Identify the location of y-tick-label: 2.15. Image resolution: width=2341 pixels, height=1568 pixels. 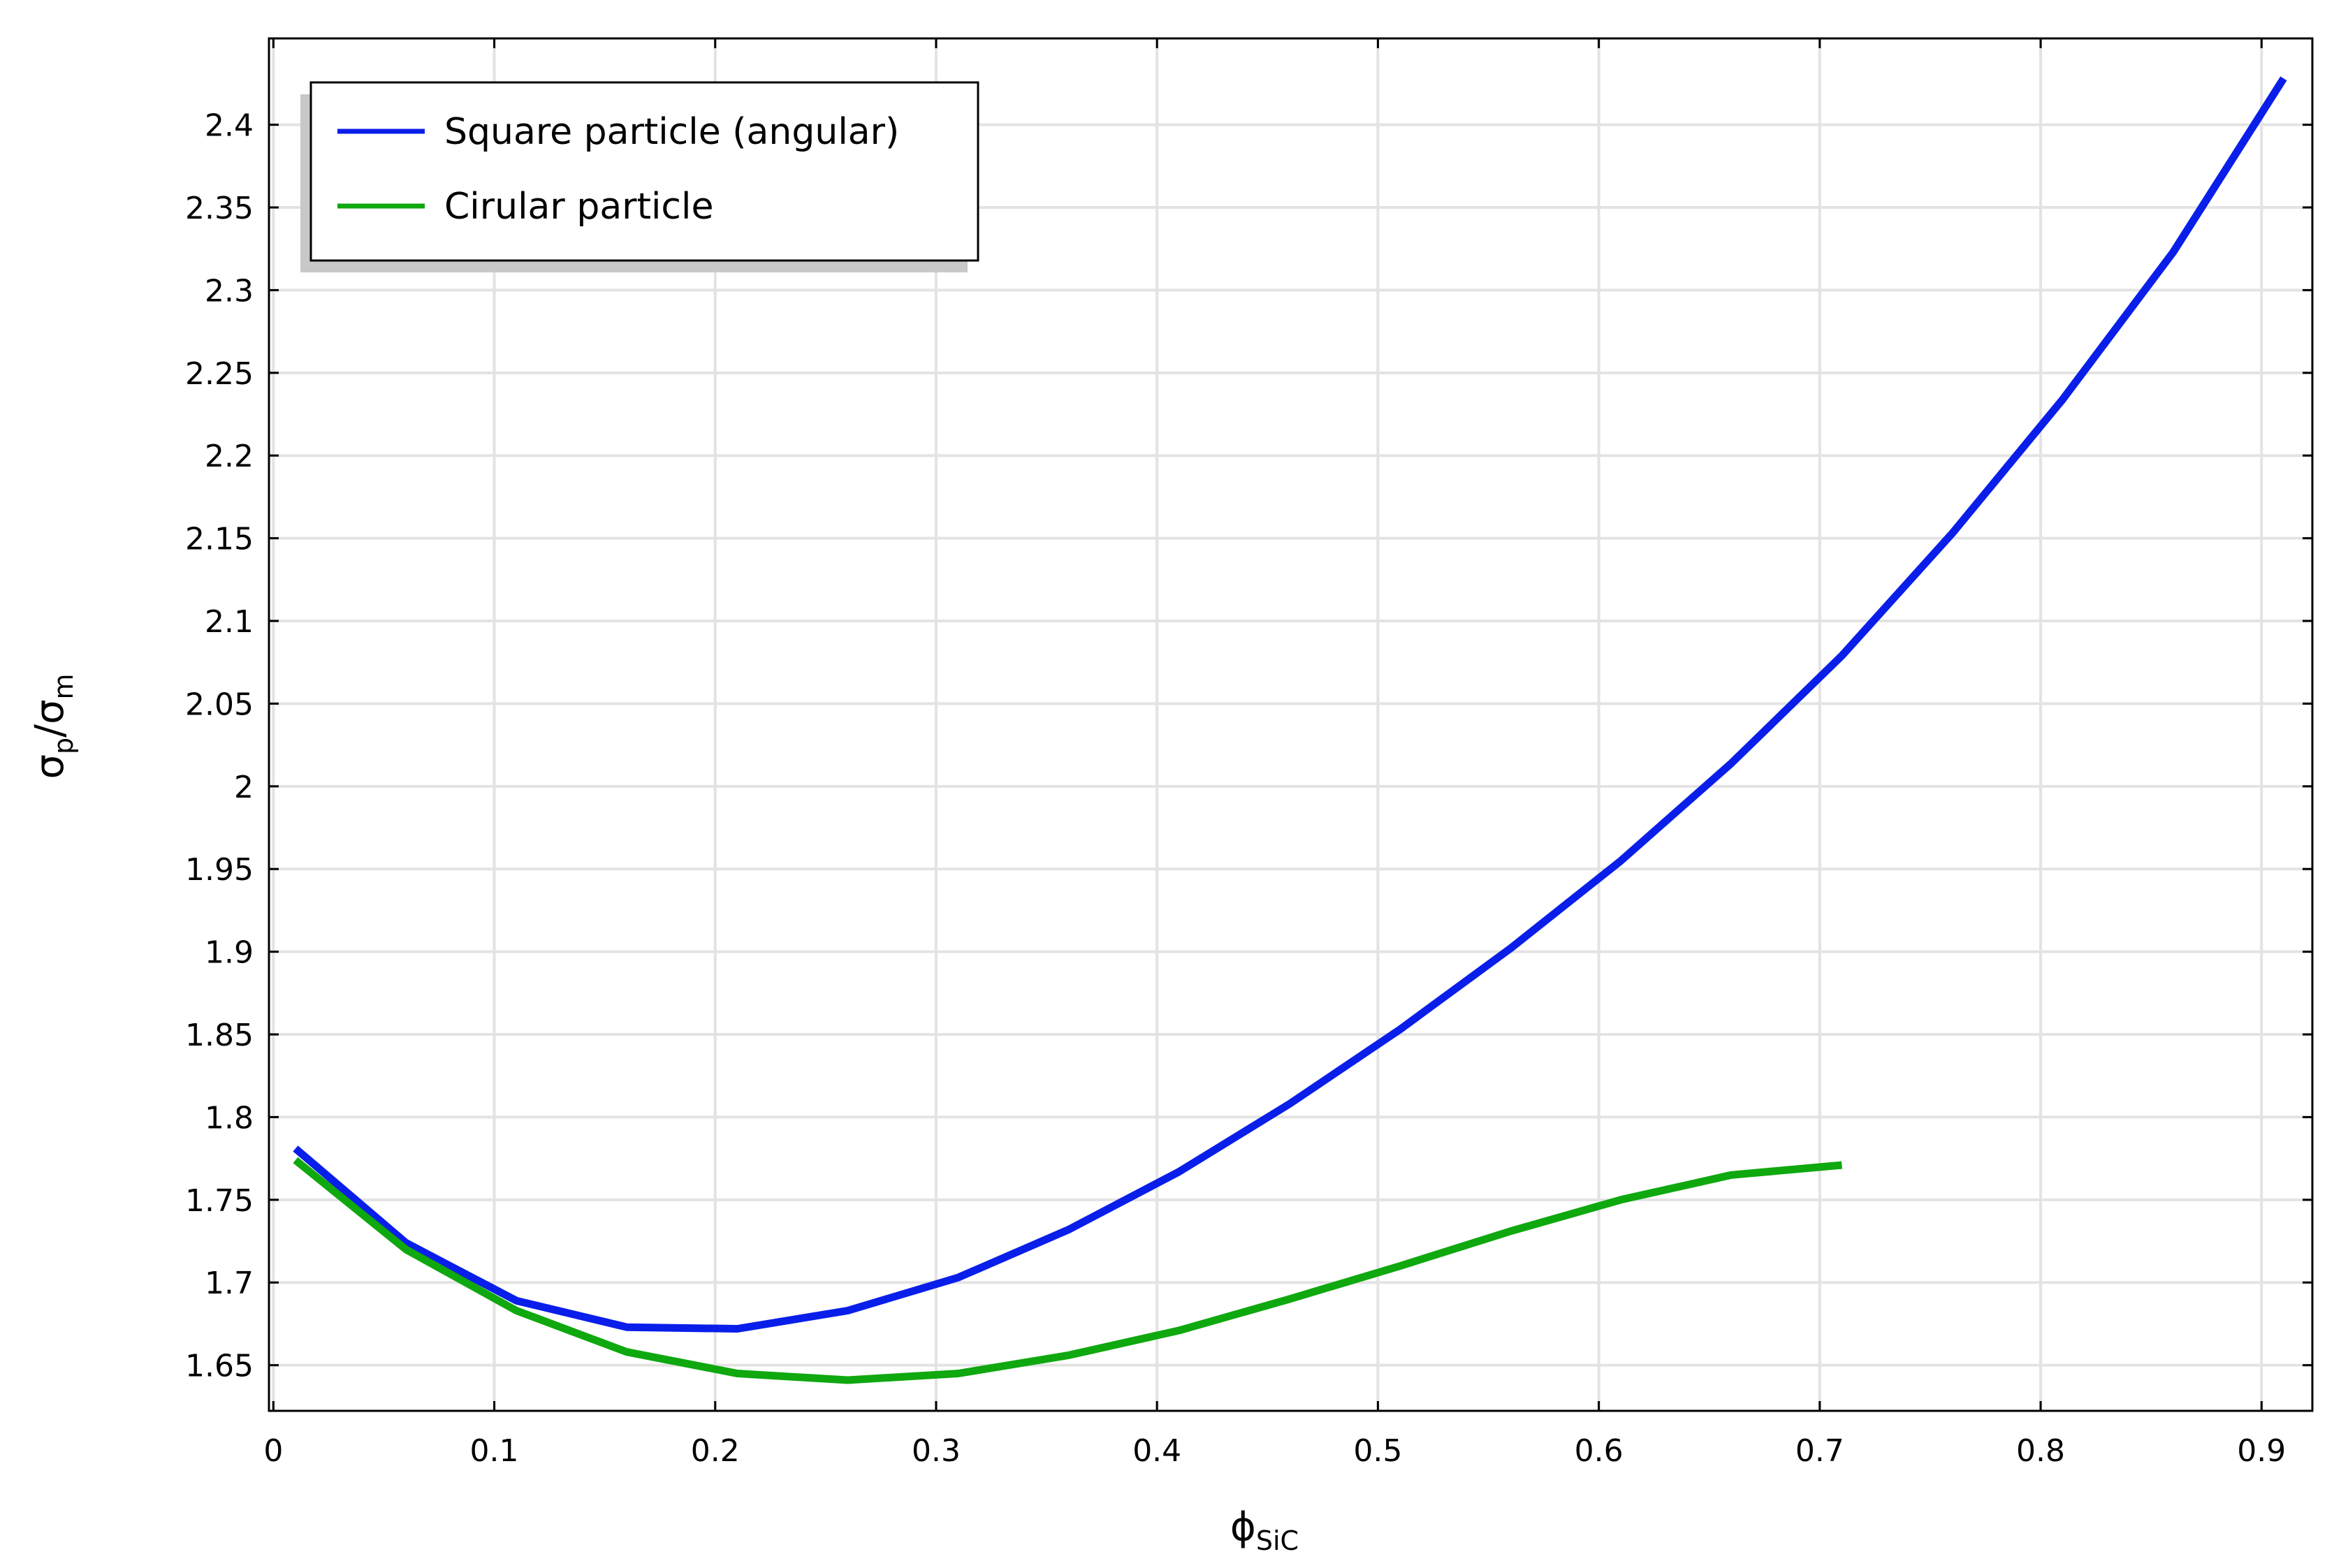
(220, 539).